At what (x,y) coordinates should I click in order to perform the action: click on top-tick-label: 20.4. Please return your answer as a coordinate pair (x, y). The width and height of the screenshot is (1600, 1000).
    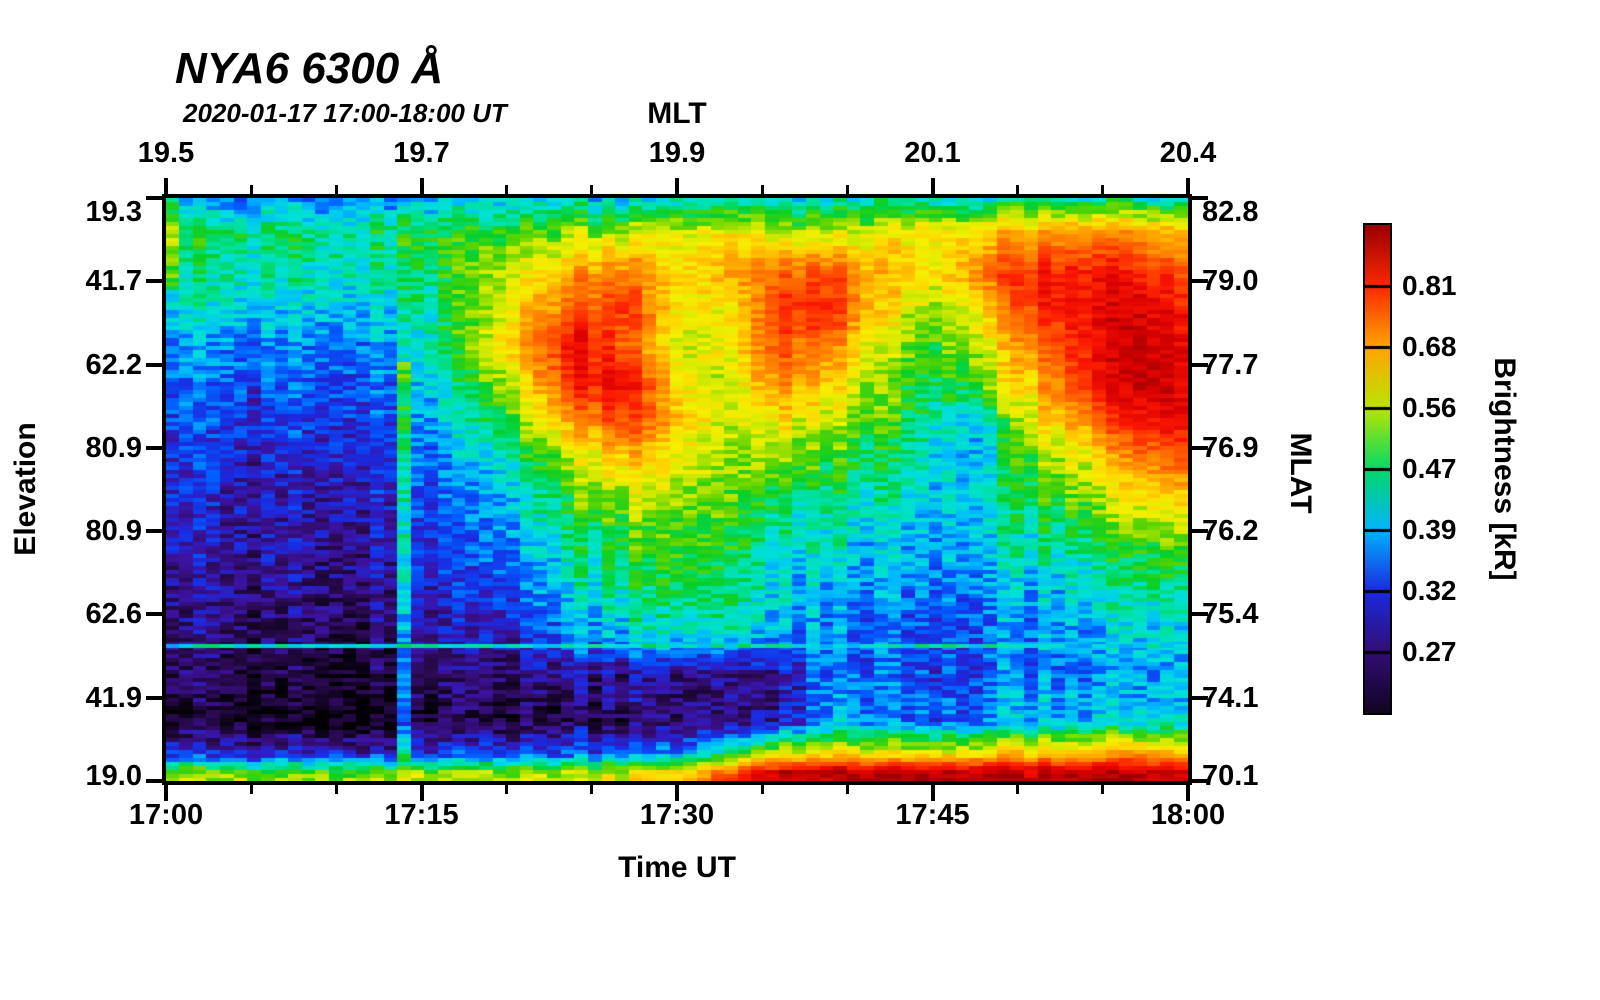
    Looking at the image, I should click on (1188, 153).